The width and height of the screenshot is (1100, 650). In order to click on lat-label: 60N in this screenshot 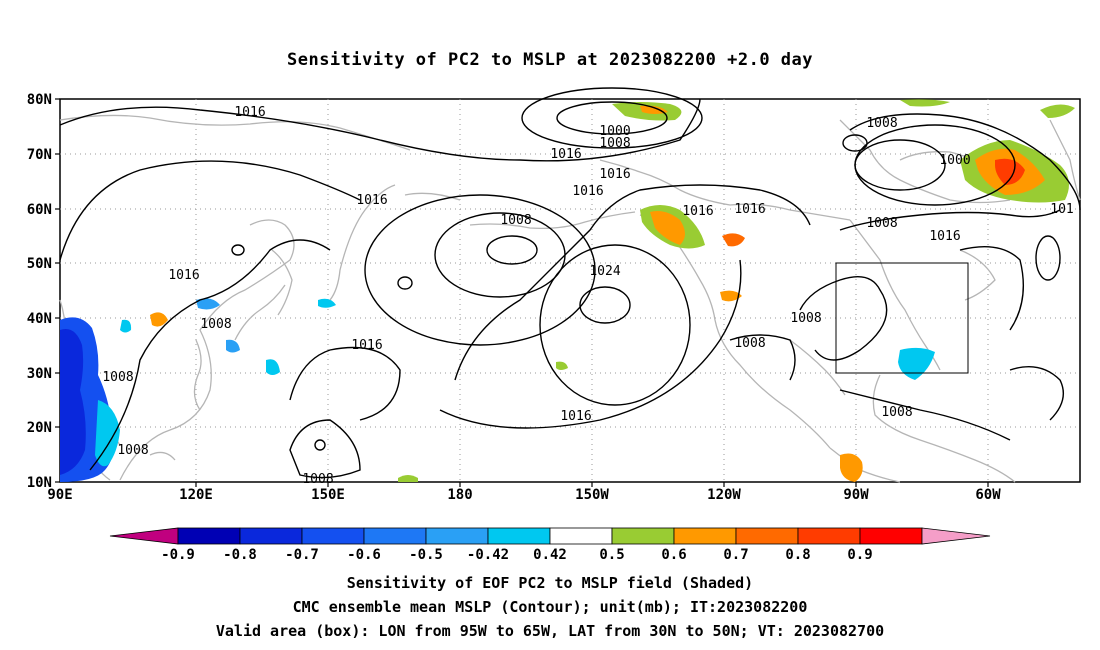, I will do `click(39, 210)`.